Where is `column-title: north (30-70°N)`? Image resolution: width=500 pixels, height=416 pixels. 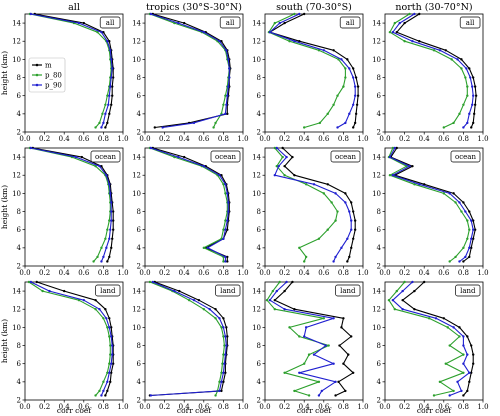
column-title: north (30-70°N) is located at coordinates (433, 7).